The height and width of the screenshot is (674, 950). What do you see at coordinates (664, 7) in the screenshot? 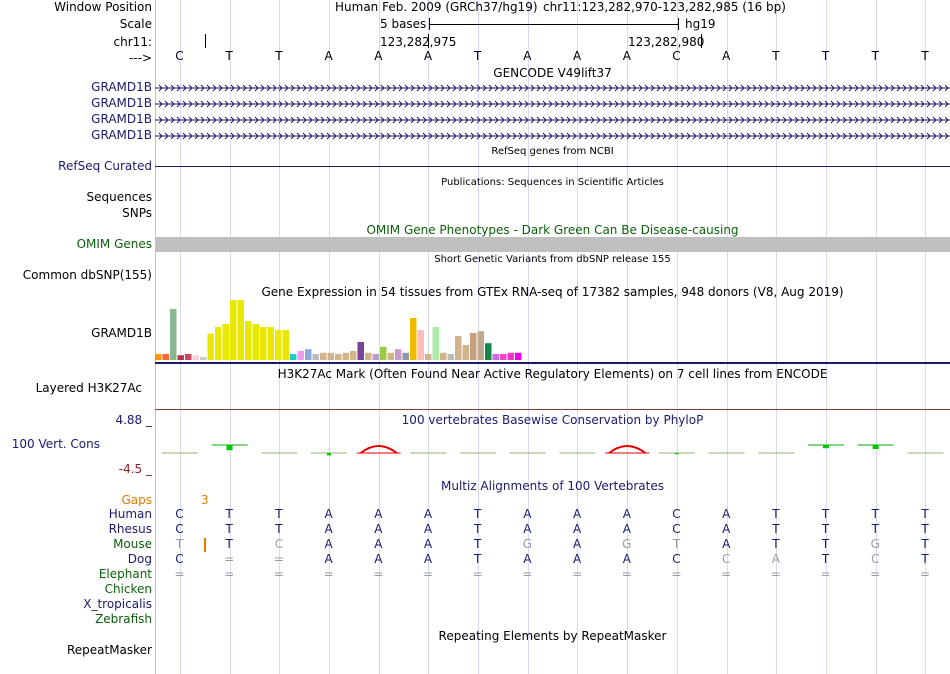
I see `window-position-value: chr11:123,282,970-123,282,985 (16 bp)` at bounding box center [664, 7].